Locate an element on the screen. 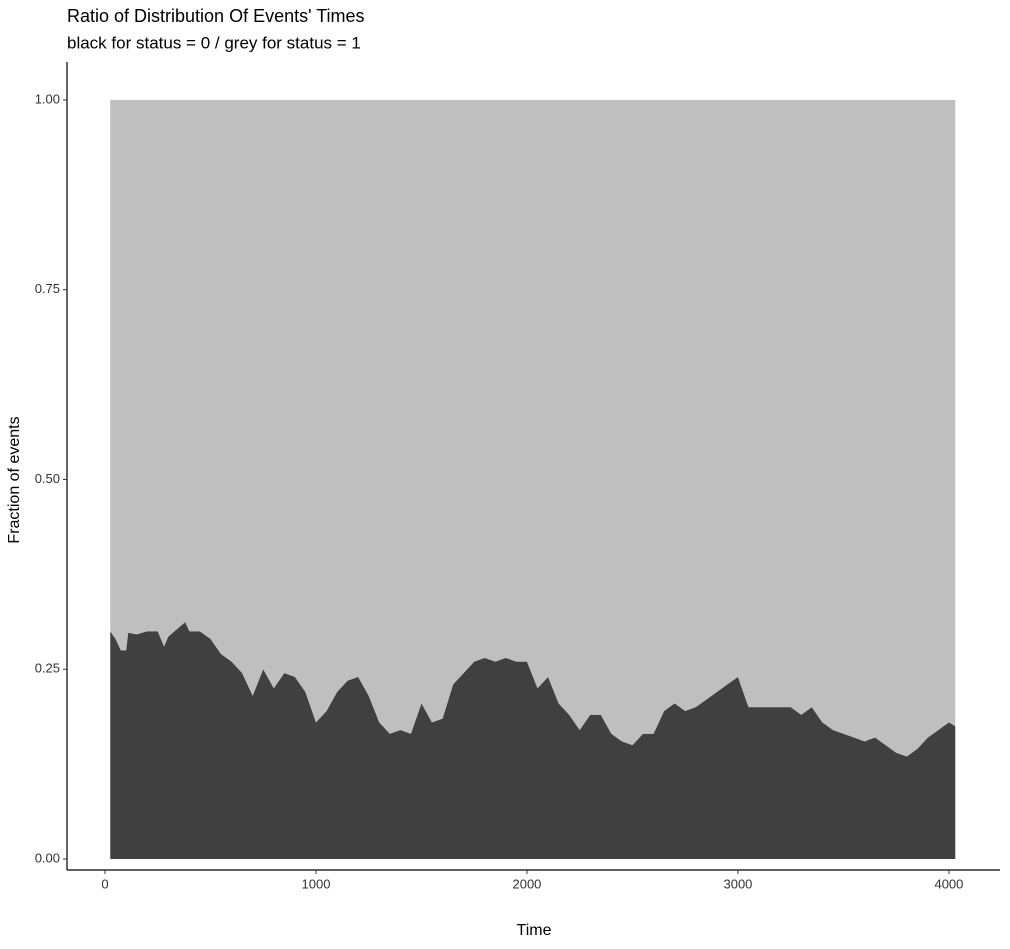 The height and width of the screenshot is (949, 1010). x-tick-label: 4000 is located at coordinates (948, 883).